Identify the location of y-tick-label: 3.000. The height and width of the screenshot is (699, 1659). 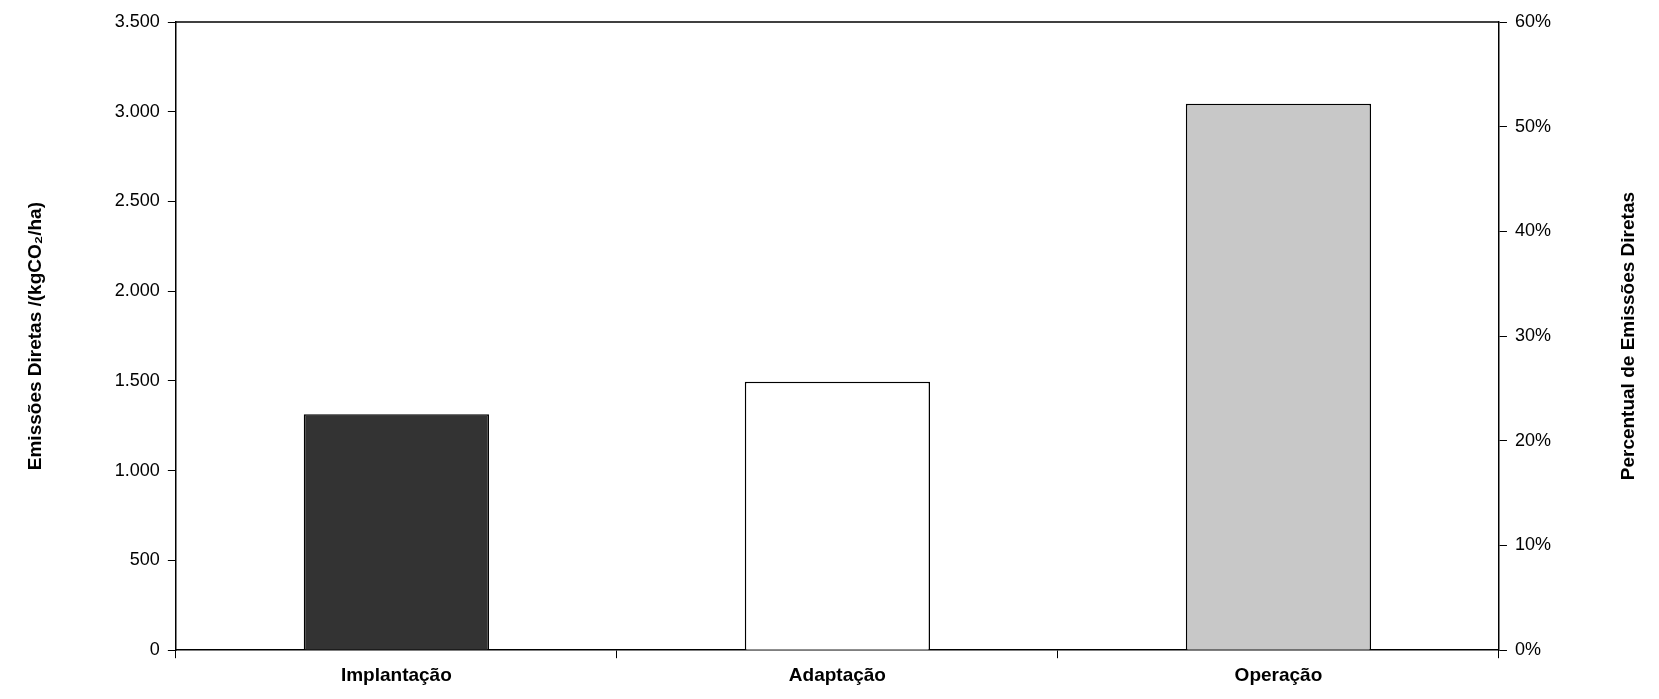
(137, 110).